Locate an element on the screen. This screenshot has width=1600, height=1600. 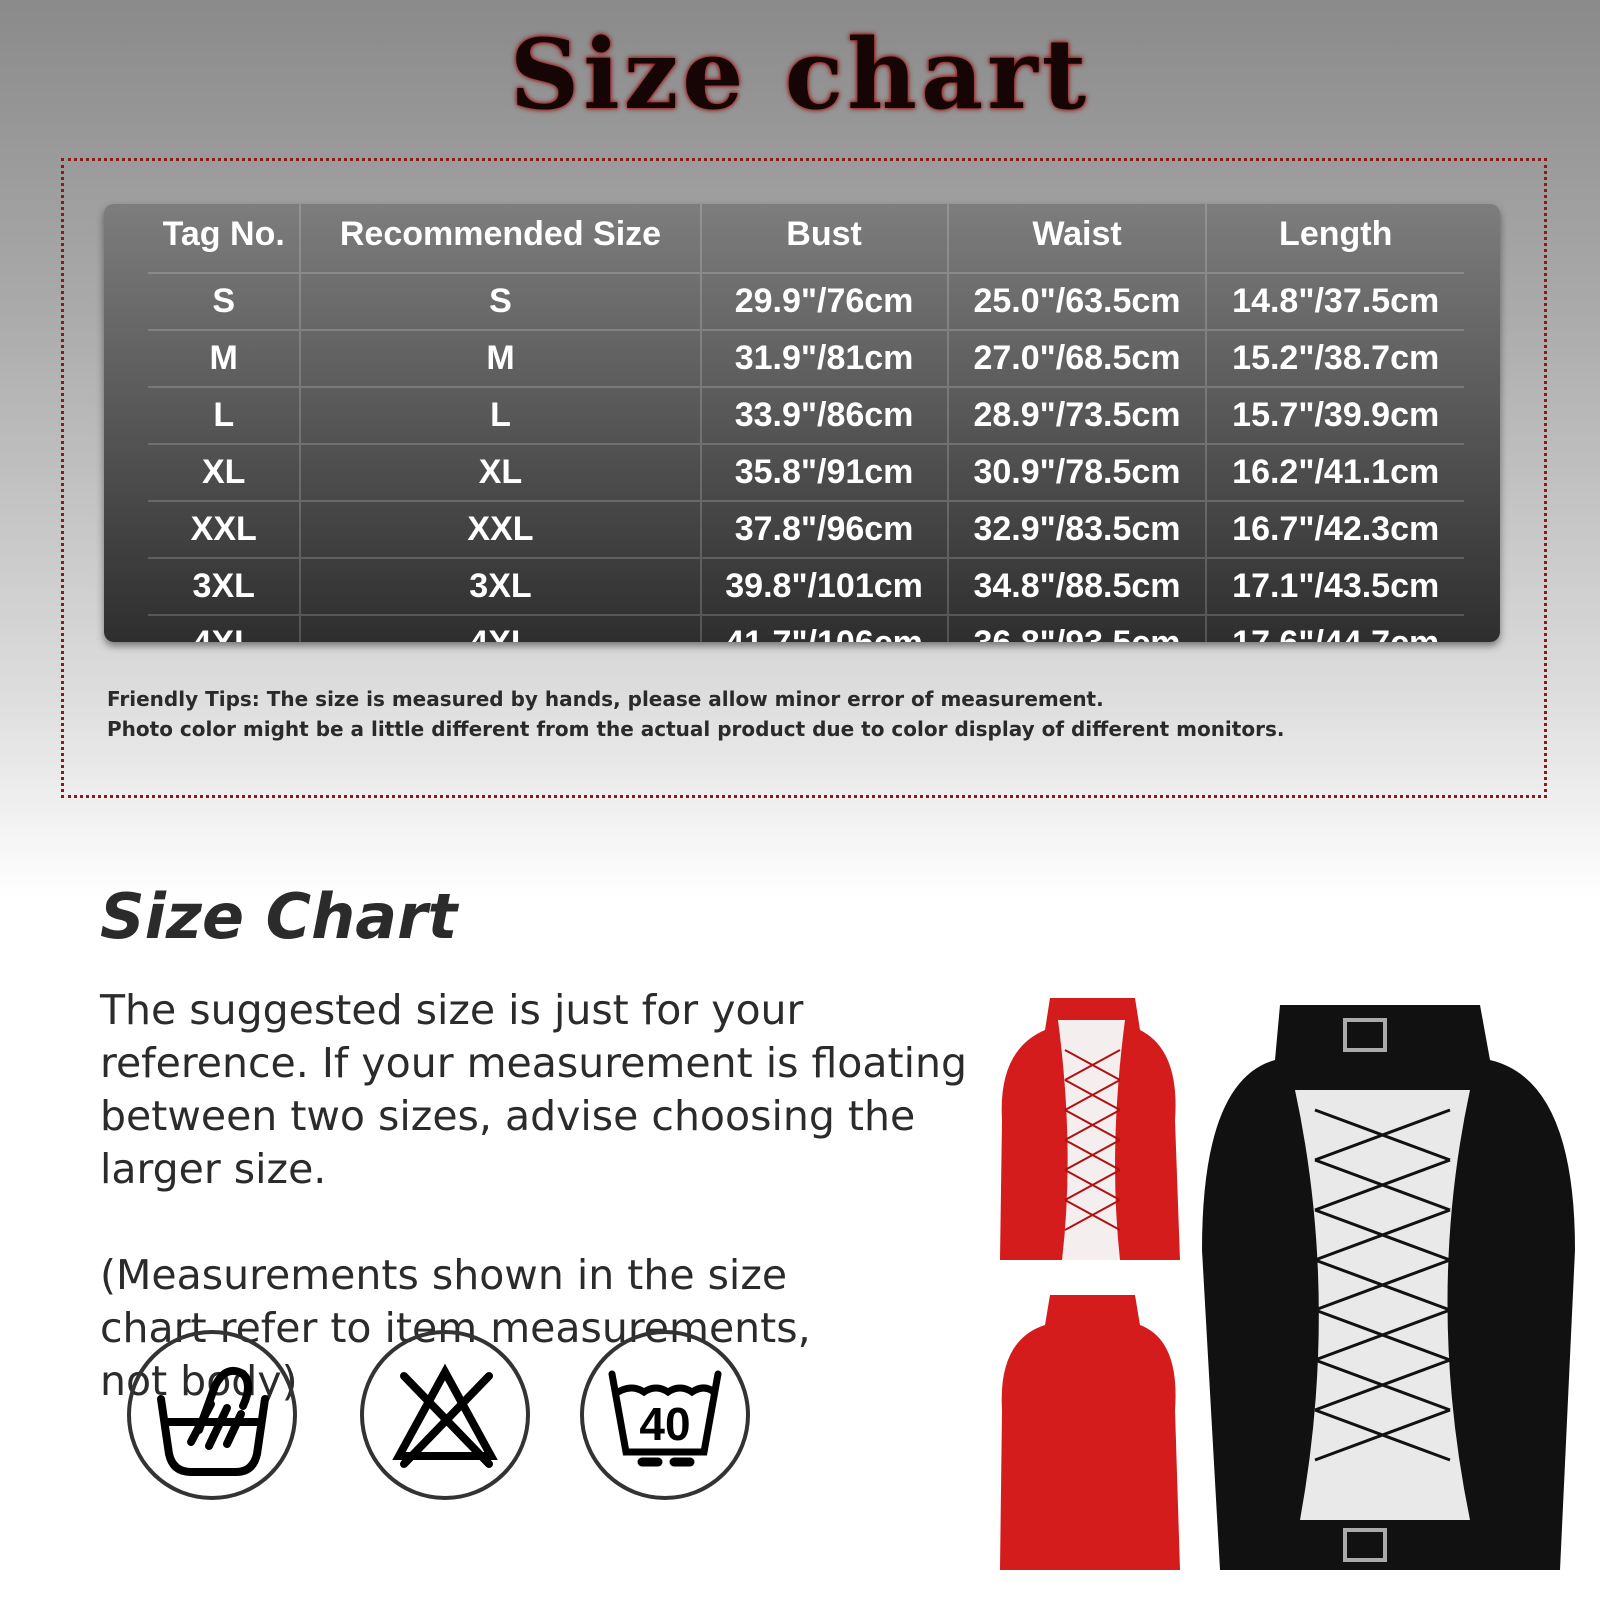
table-cell: 30.9"/78.5cm is located at coordinates (1076, 472).